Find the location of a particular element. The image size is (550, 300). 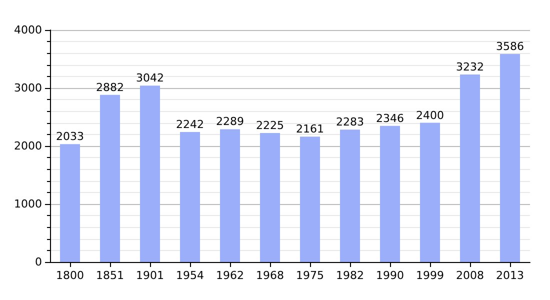

x-tick-label: 1954 is located at coordinates (190, 275).